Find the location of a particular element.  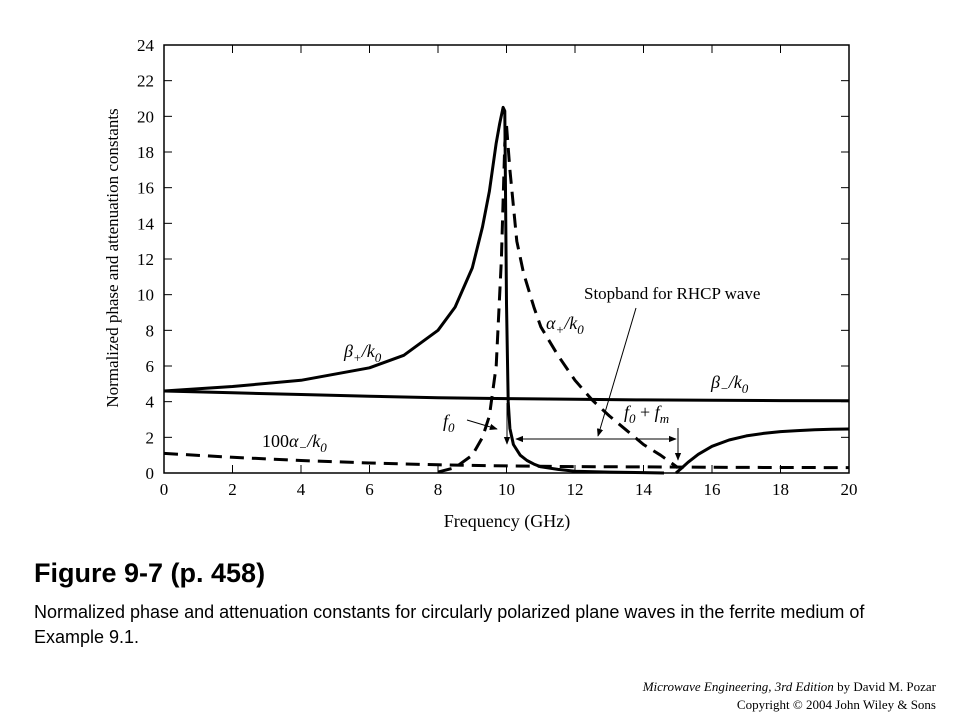

y-tick-label: 6 is located at coordinates (150, 366).